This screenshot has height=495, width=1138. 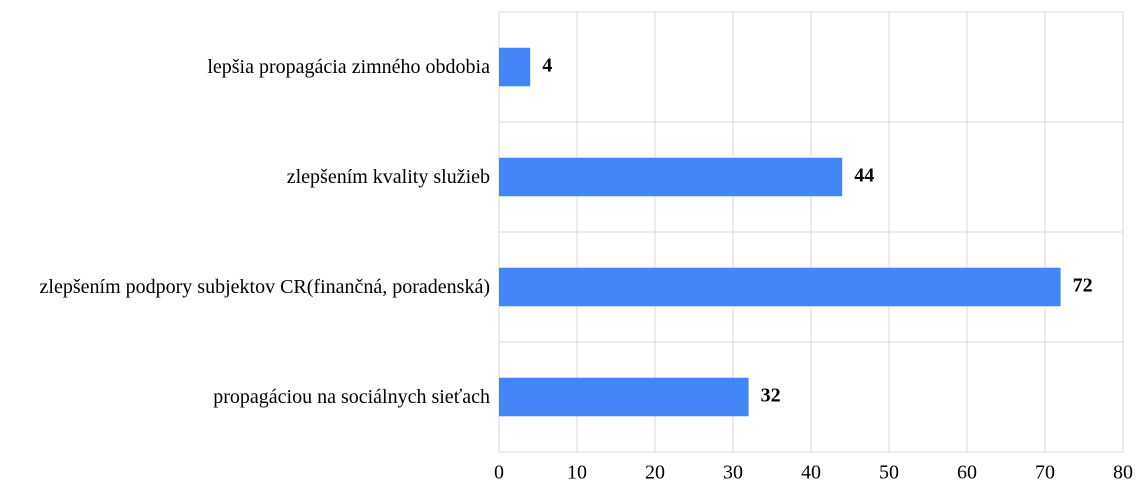 I want to click on x-tick-label: 60, so click(x=967, y=473).